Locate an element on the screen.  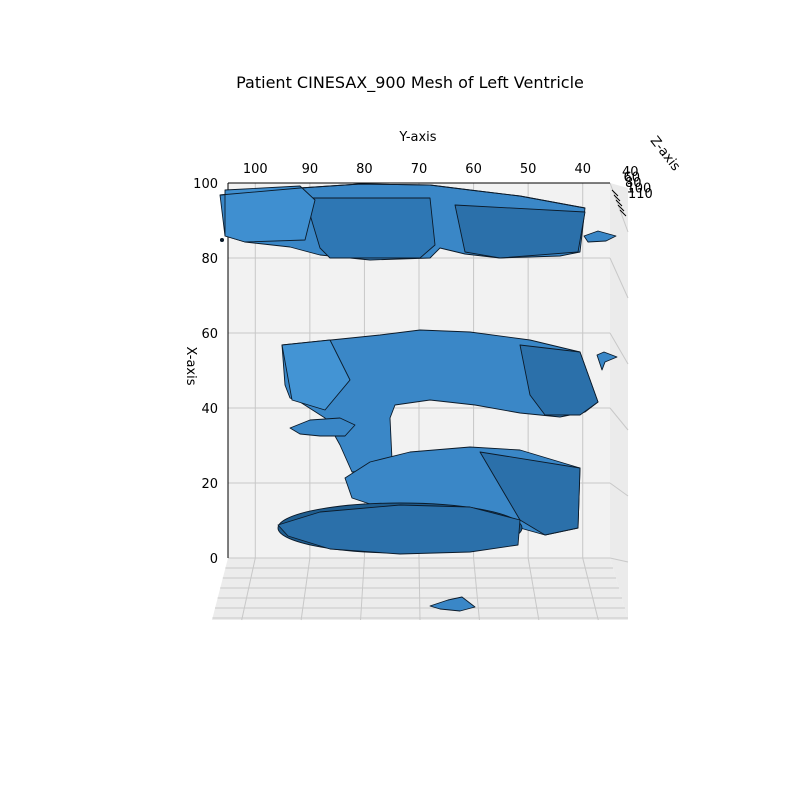
mesh-lower-slab is located at coordinates (462, 491).